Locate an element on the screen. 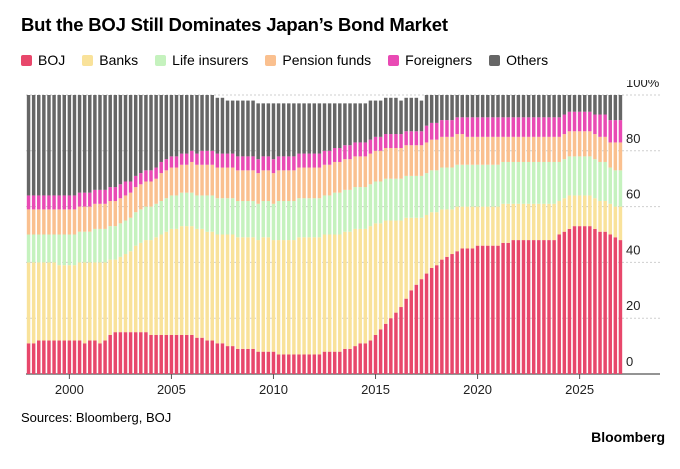  legend-item-others: Others is located at coordinates (518, 60).